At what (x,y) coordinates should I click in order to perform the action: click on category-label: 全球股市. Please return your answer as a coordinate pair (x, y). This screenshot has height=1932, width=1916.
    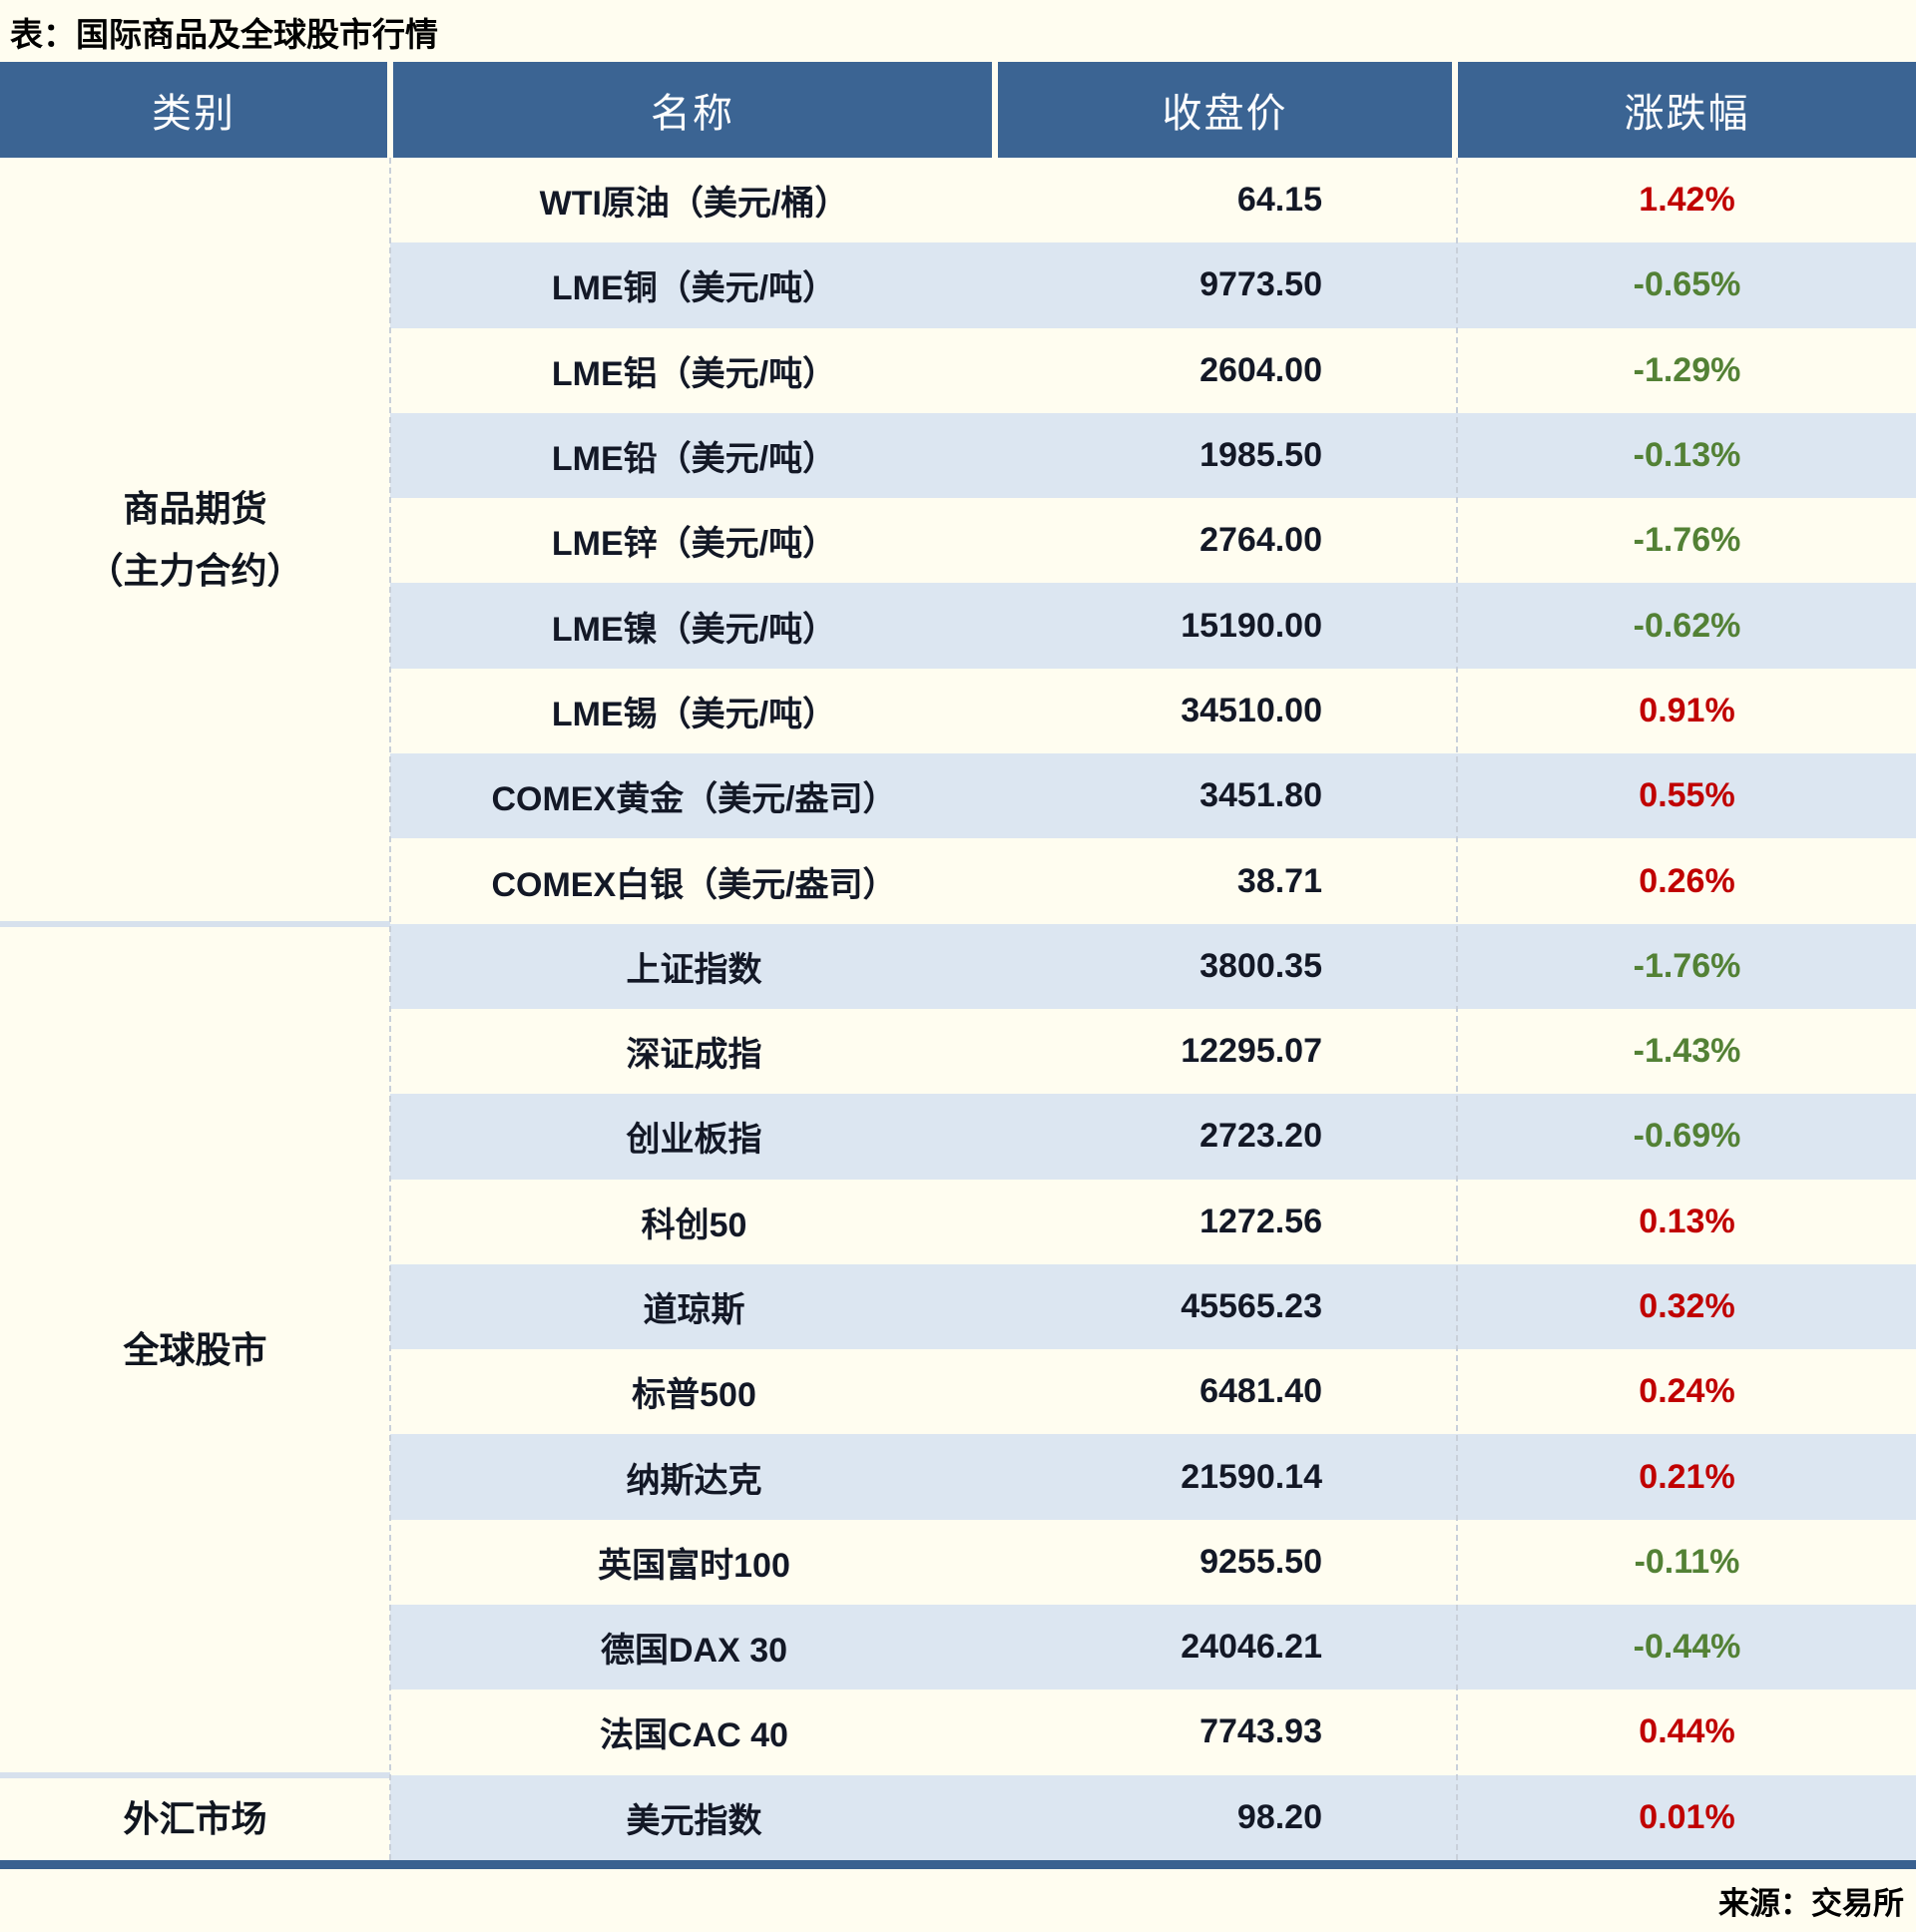
    Looking at the image, I should click on (195, 1349).